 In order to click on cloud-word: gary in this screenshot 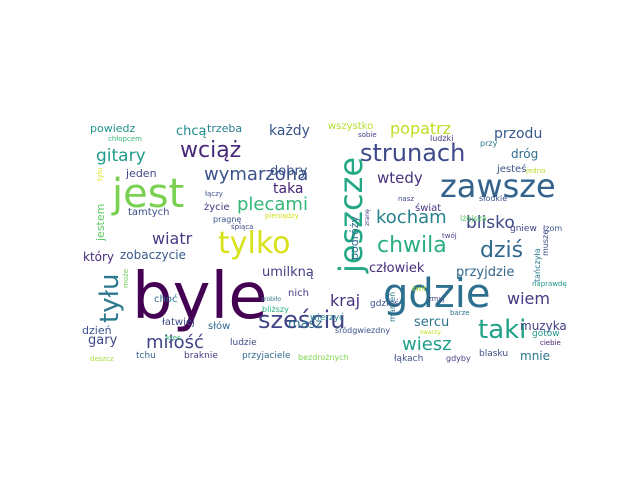, I will do `click(103, 340)`.